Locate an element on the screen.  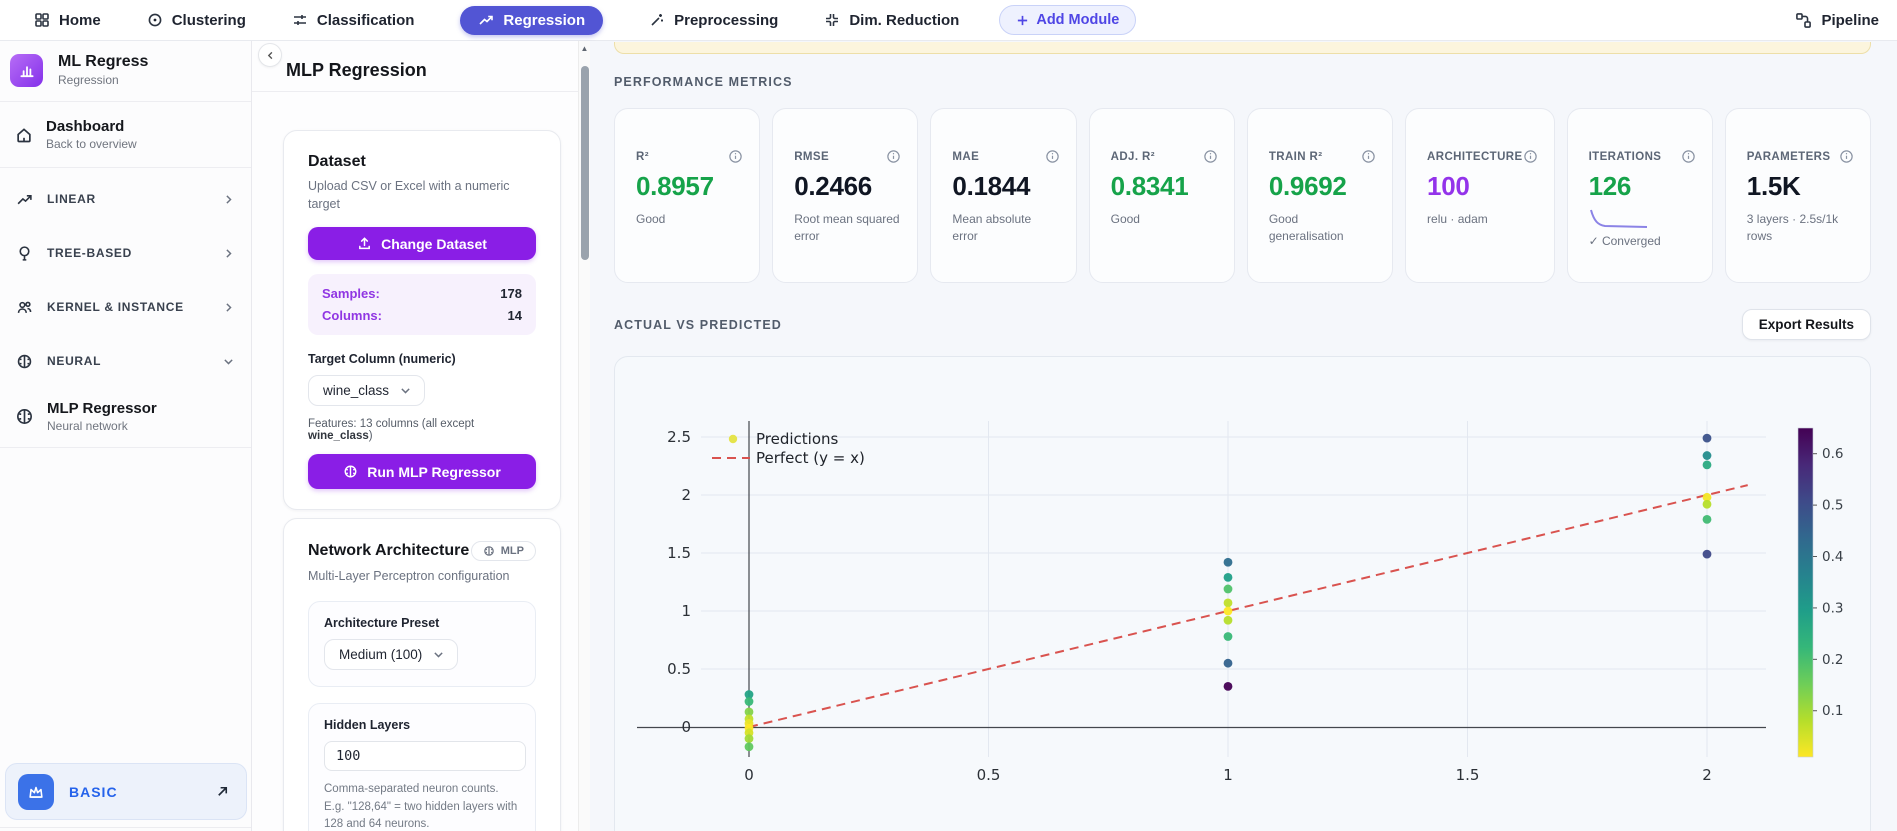
metric-value: 0.8957 is located at coordinates (675, 186).